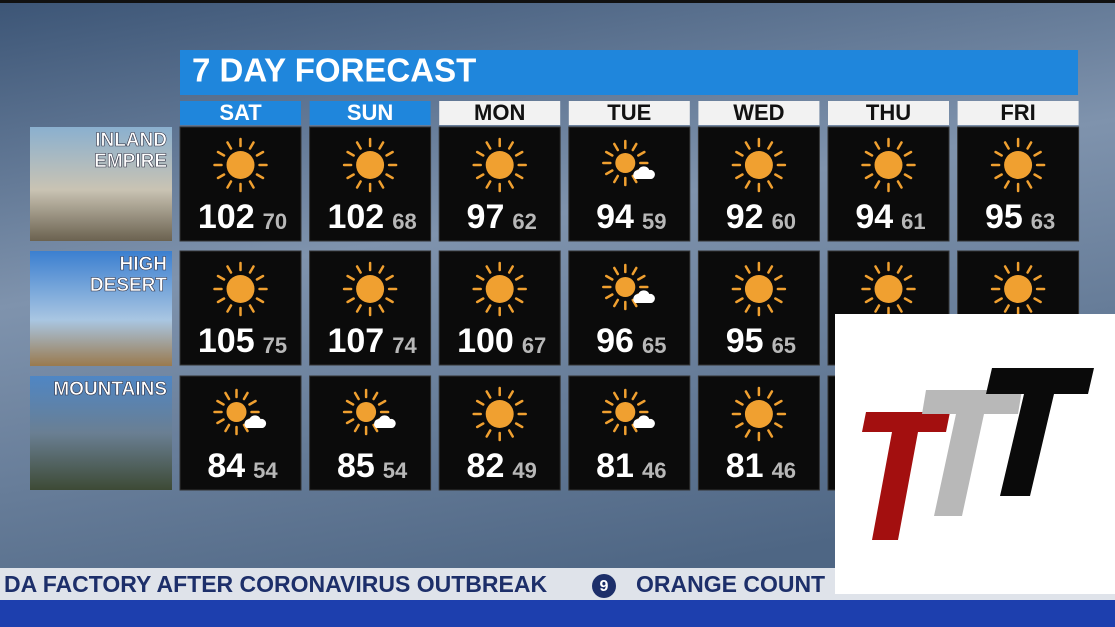 This screenshot has height=627, width=1115. What do you see at coordinates (356, 466) in the screenshot?
I see `high-temp: 85` at bounding box center [356, 466].